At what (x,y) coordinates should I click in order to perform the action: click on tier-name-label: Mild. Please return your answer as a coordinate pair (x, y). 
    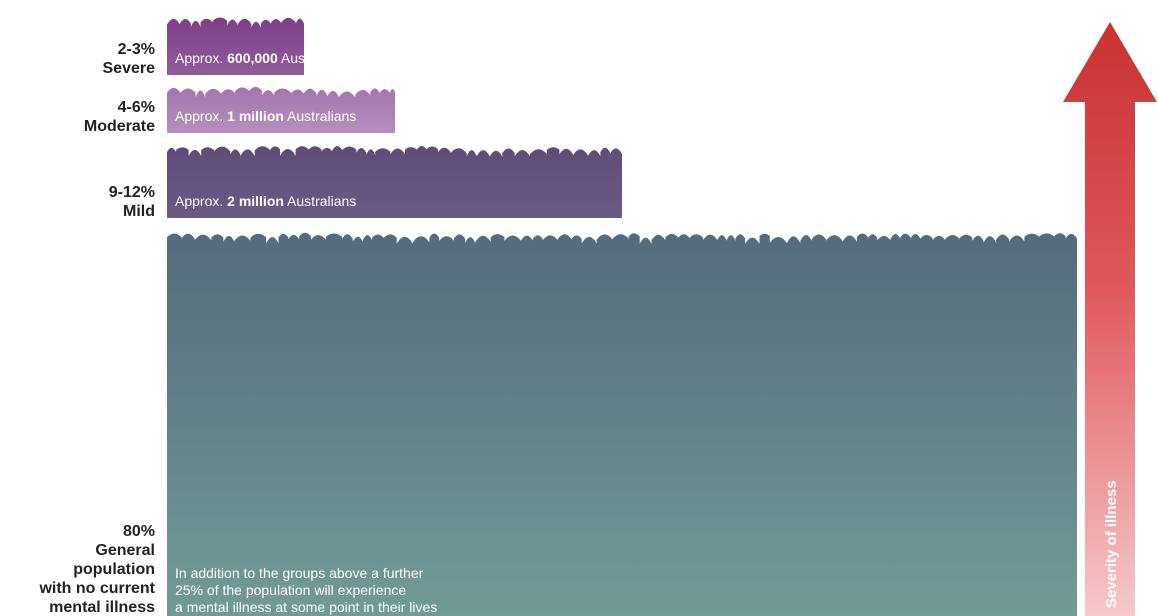
    Looking at the image, I should click on (139, 211).